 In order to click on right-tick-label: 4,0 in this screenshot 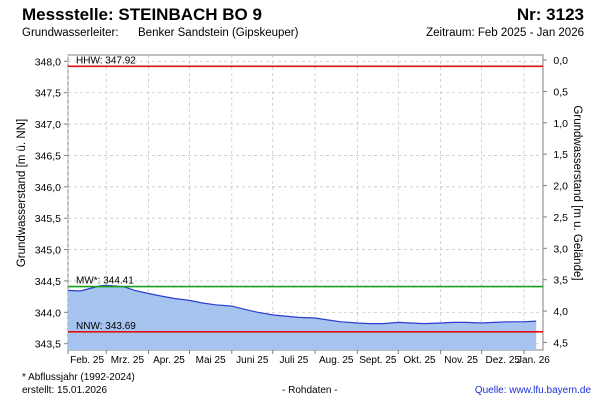, I will do `click(560, 312)`.